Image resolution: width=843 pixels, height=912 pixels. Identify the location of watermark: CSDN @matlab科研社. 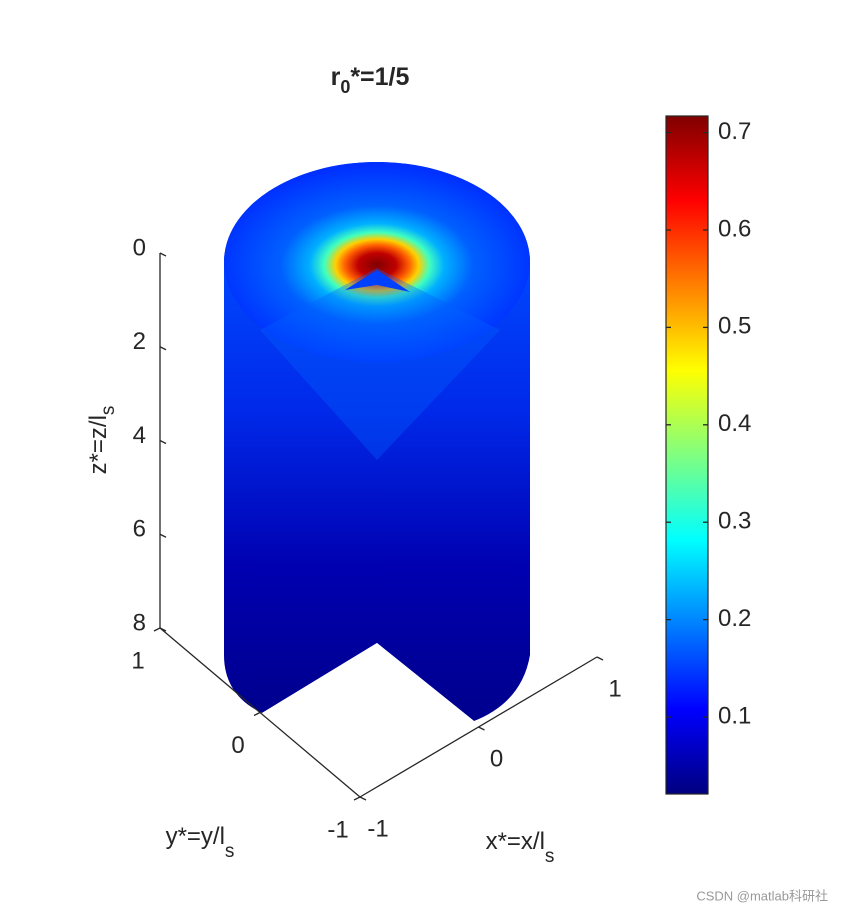
(762, 895).